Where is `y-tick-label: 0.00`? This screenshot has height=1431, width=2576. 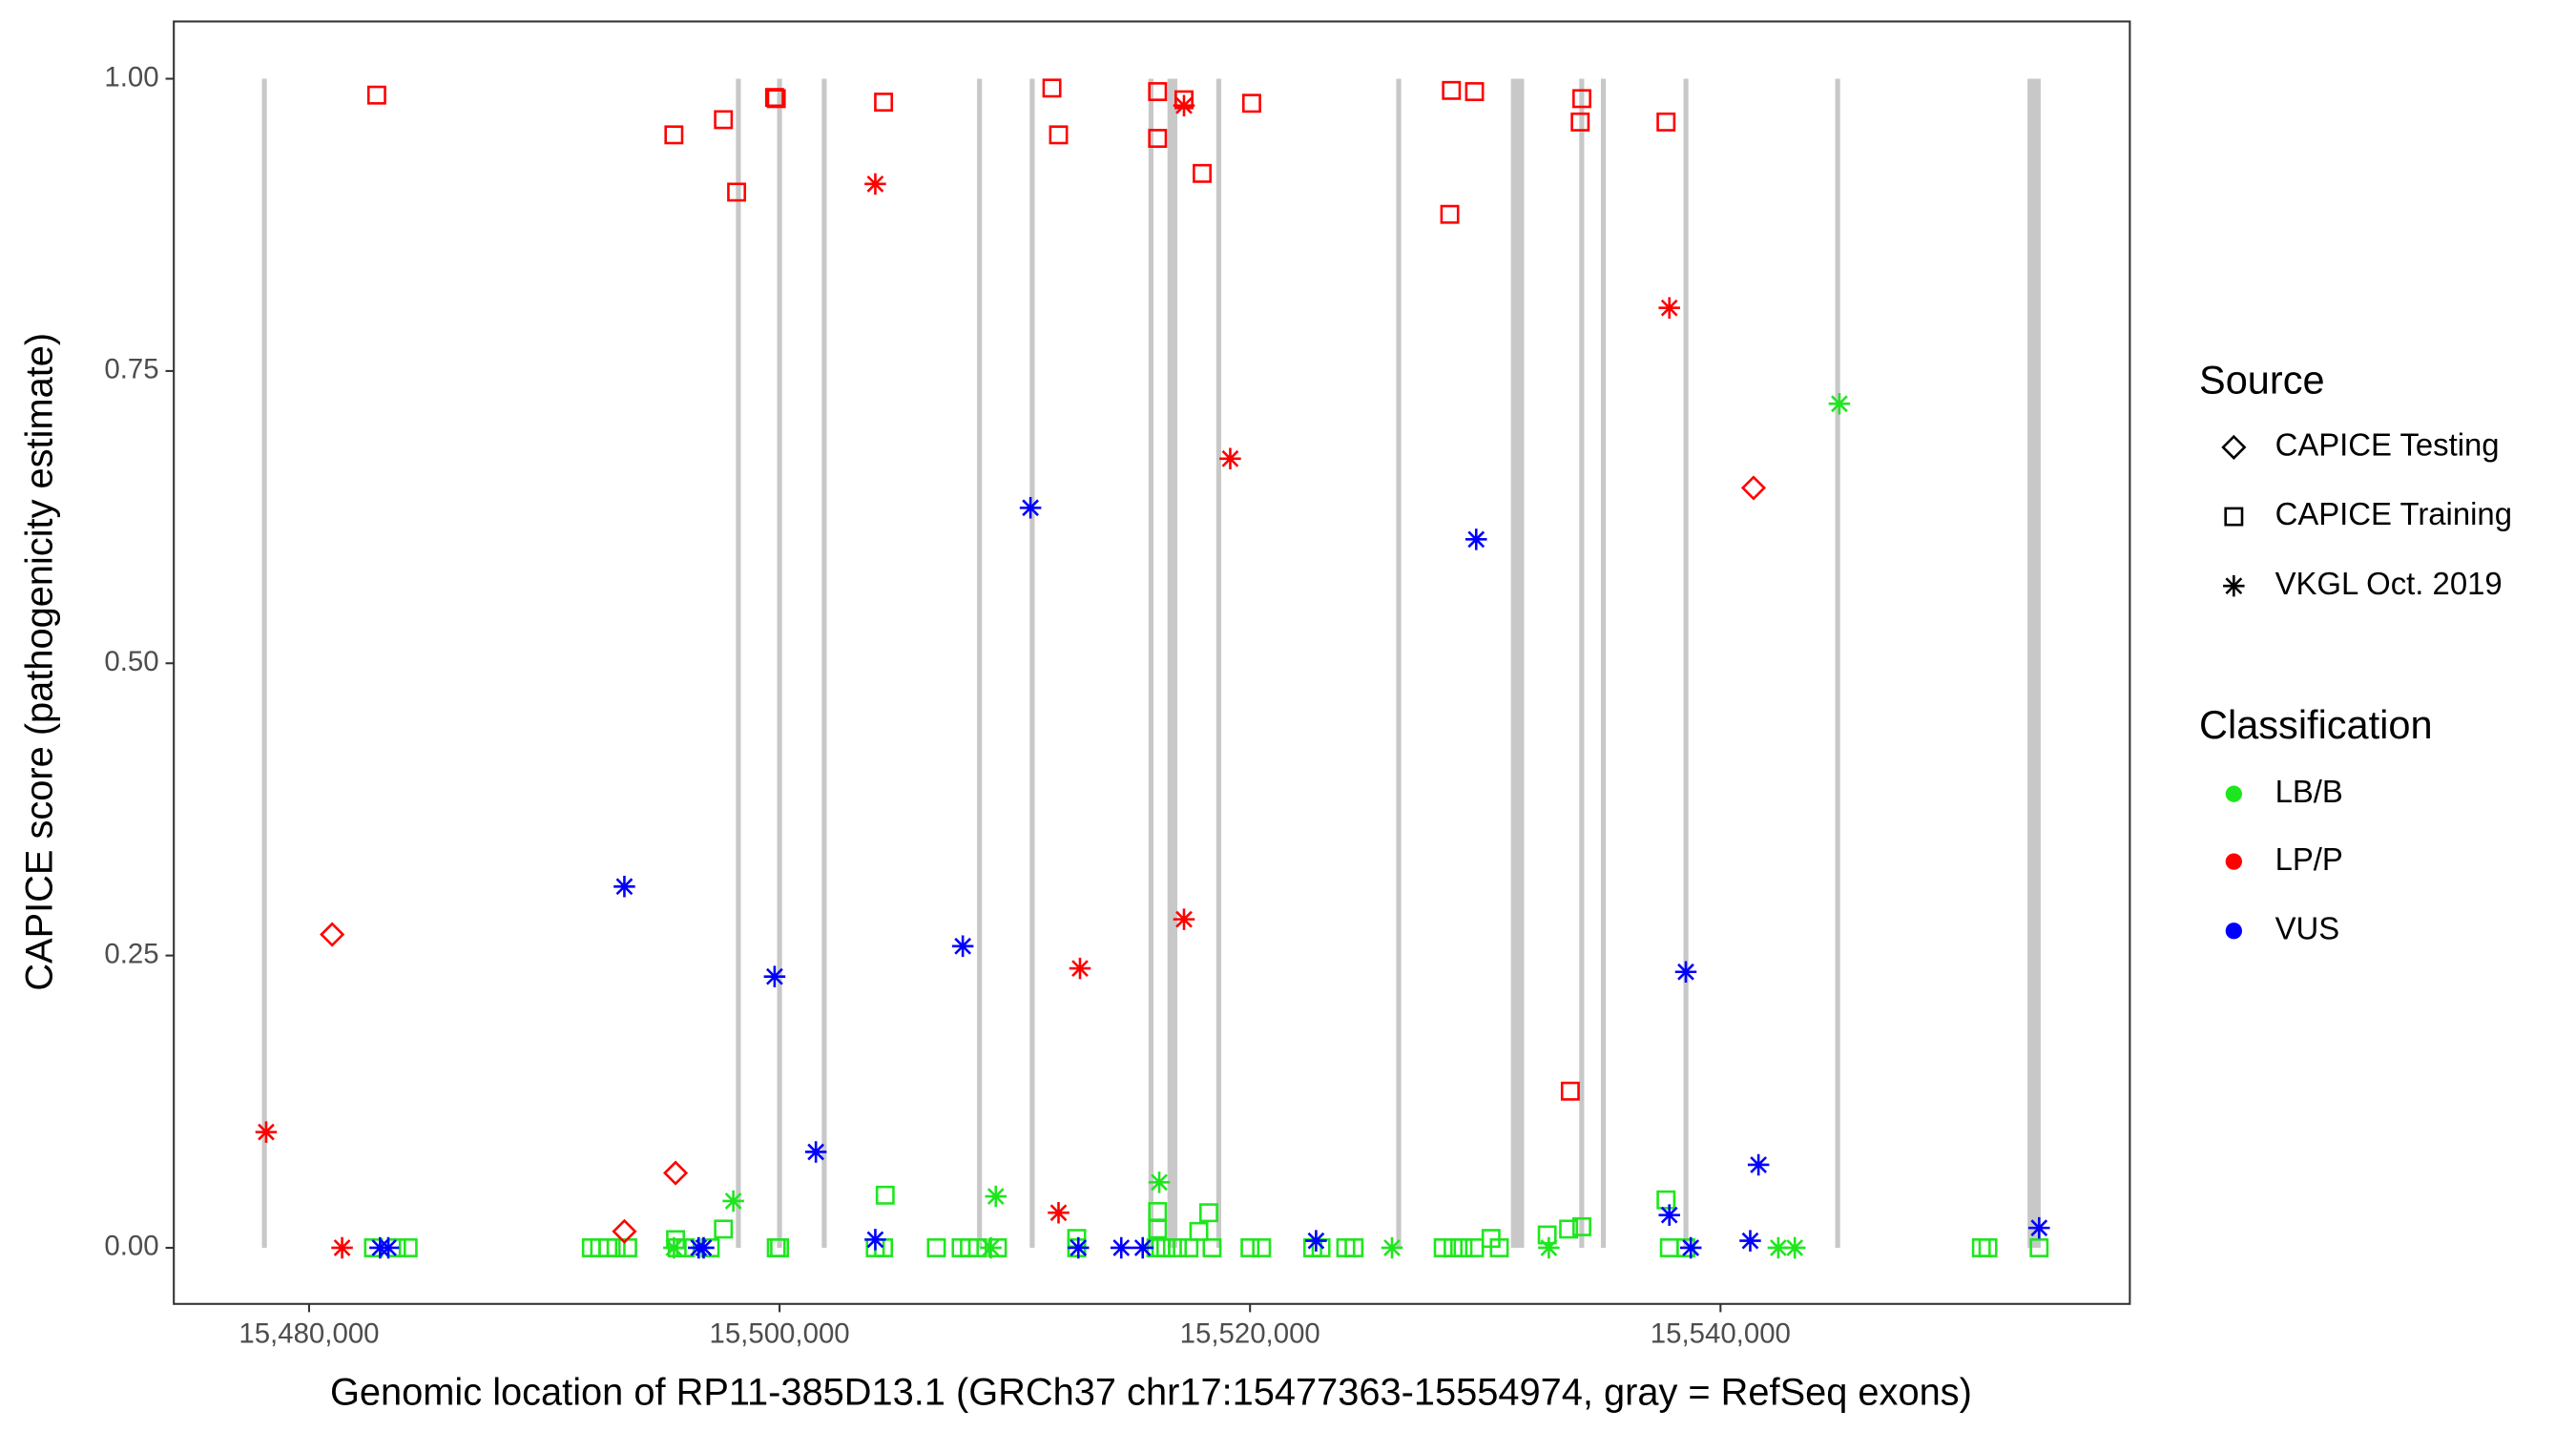
y-tick-label: 0.00 is located at coordinates (131, 1246).